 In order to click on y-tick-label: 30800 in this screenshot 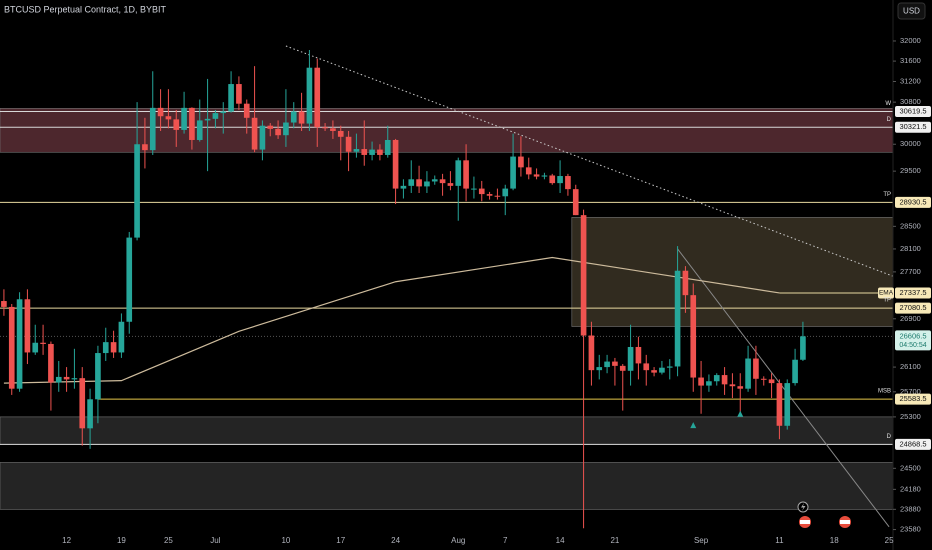, I will do `click(910, 101)`.